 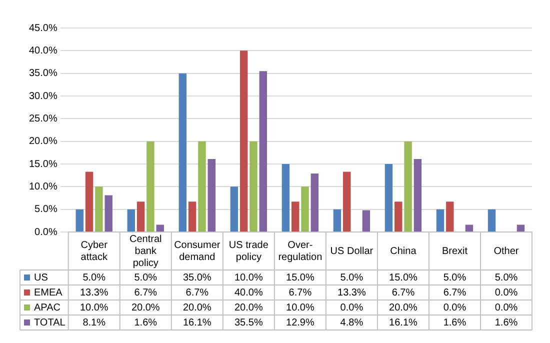 What do you see at coordinates (43, 96) in the screenshot?
I see `y-tick-label: 30.0%` at bounding box center [43, 96].